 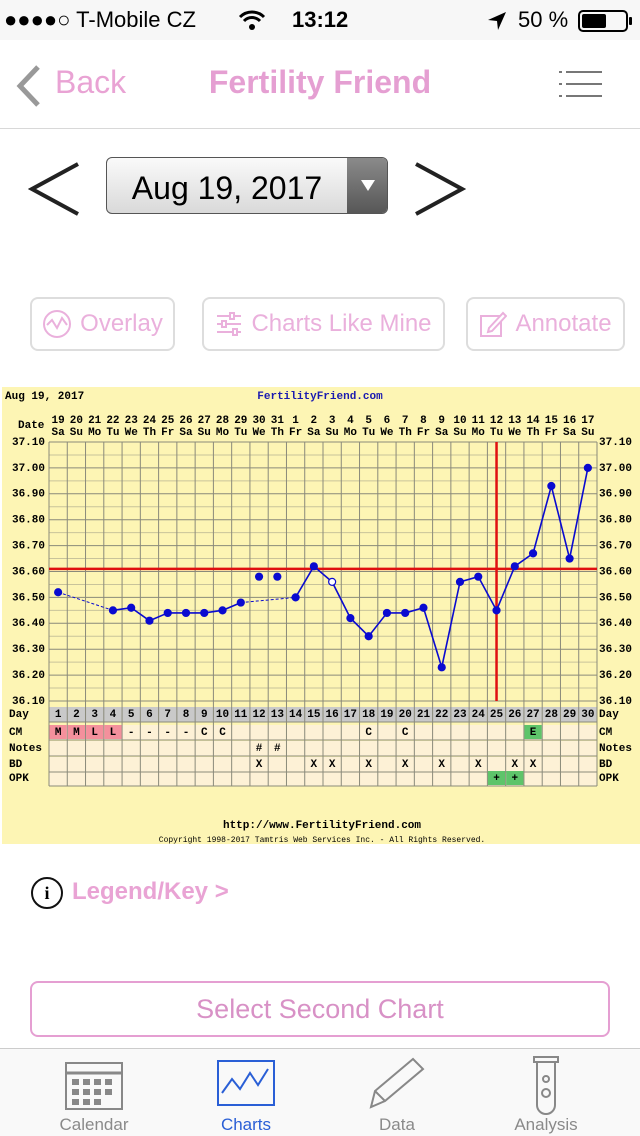 I want to click on date-label: 26, so click(x=185, y=421).